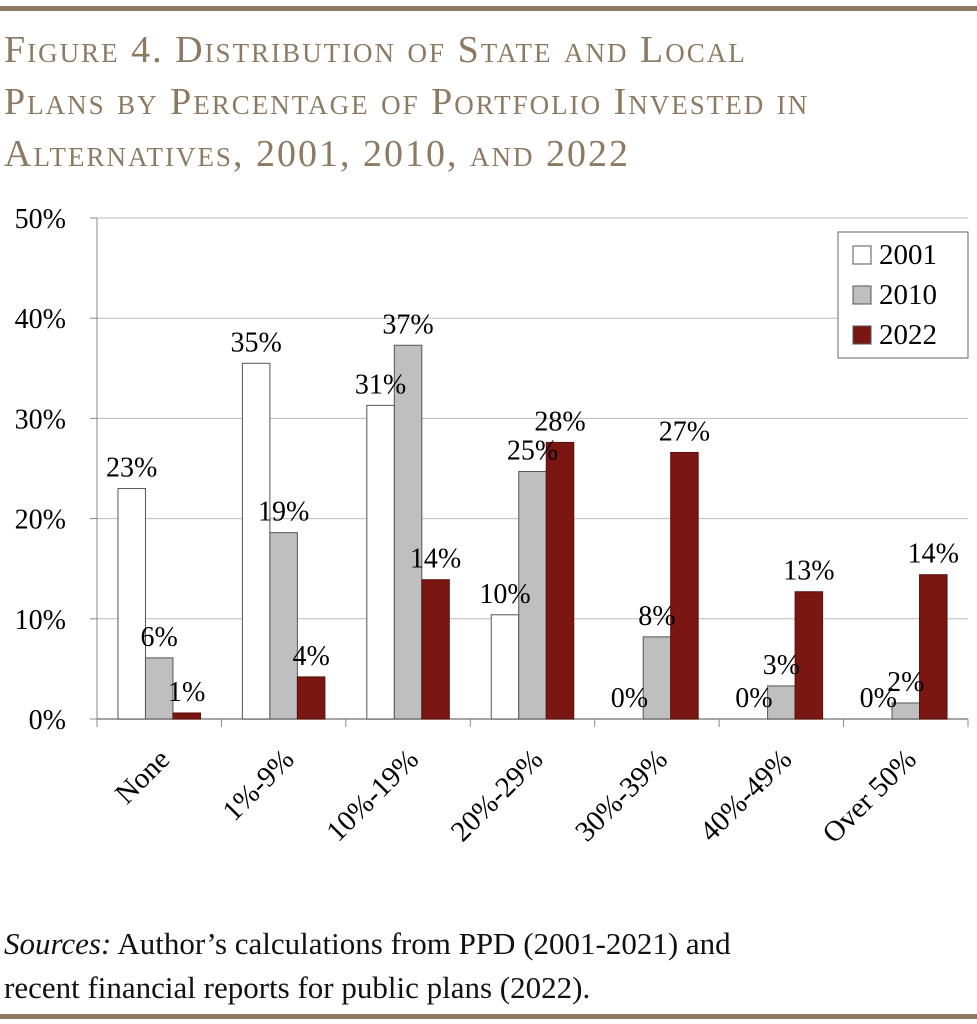 This screenshot has width=977, height=1024. I want to click on legend-swatch-2001, so click(862, 255).